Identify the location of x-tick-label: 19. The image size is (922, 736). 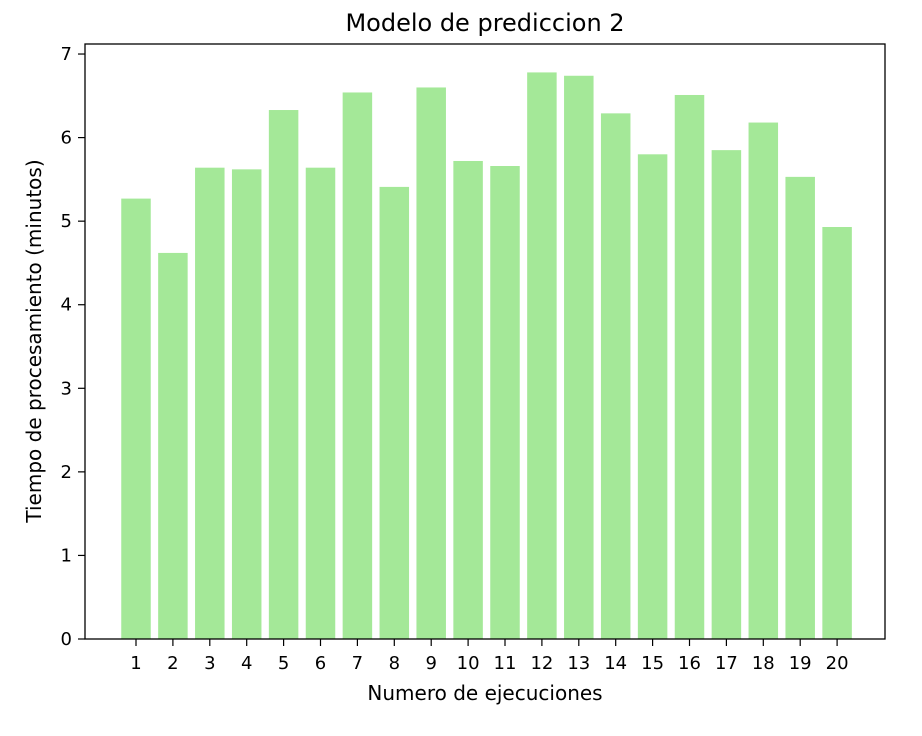
(800, 663).